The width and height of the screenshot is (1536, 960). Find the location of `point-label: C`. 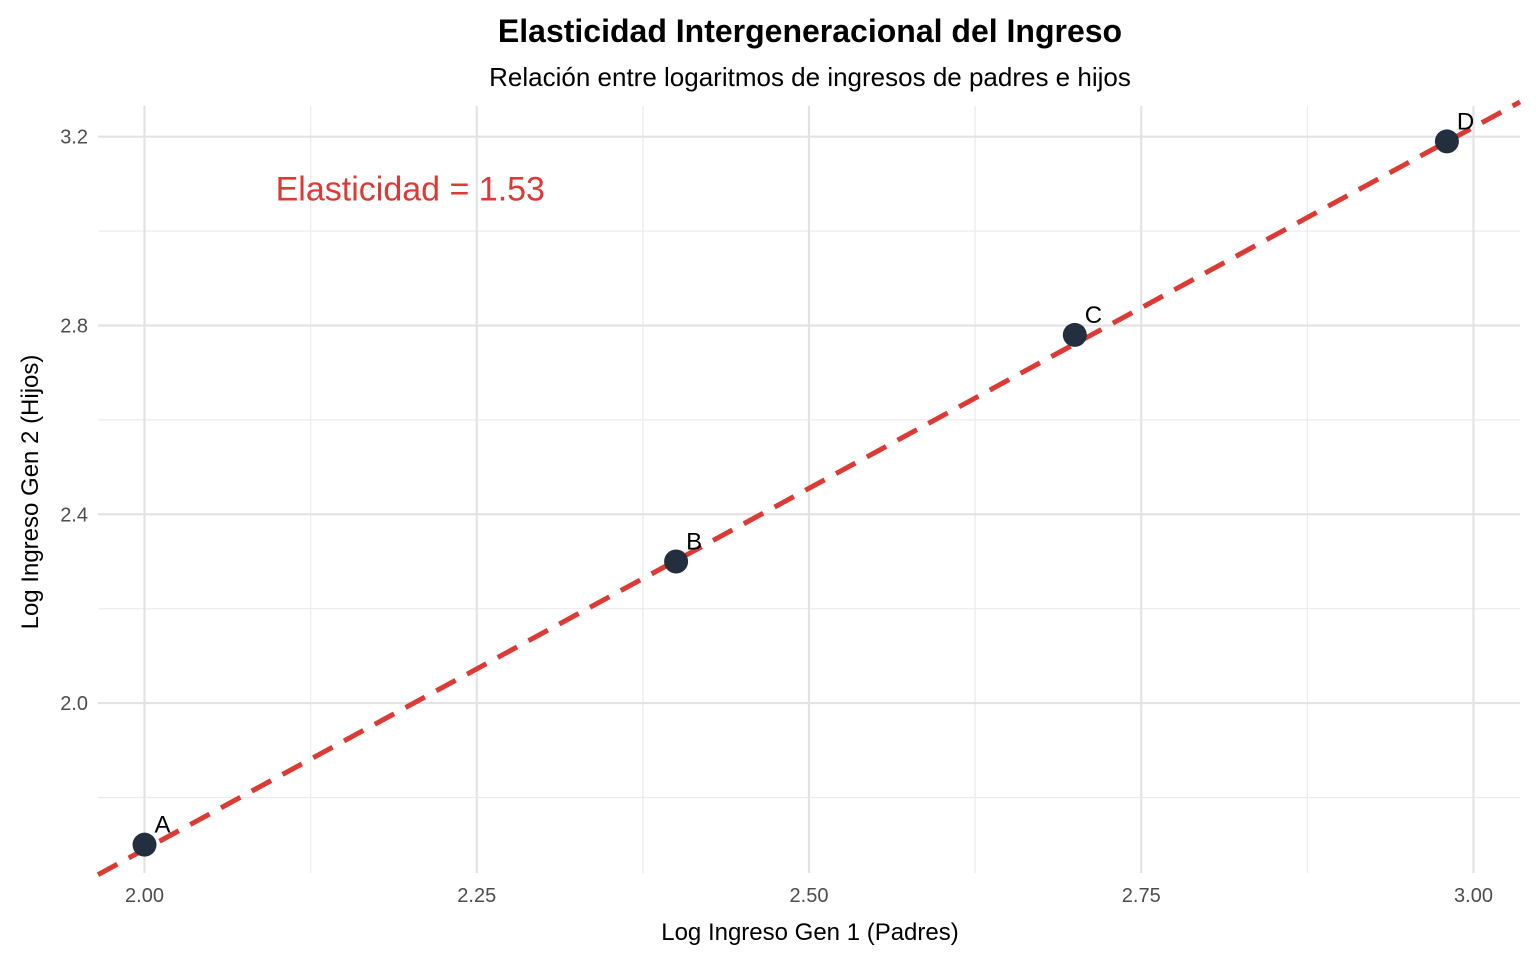

point-label: C is located at coordinates (1093, 315).